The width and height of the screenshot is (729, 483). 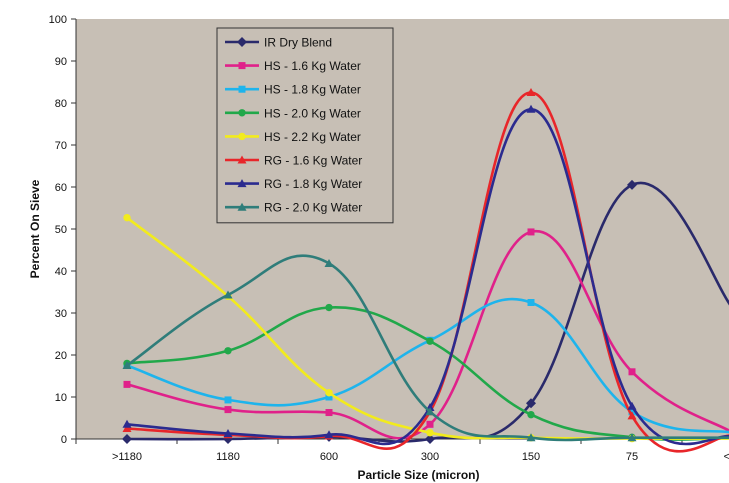 I want to click on y-tick-label: 20, so click(x=61, y=356).